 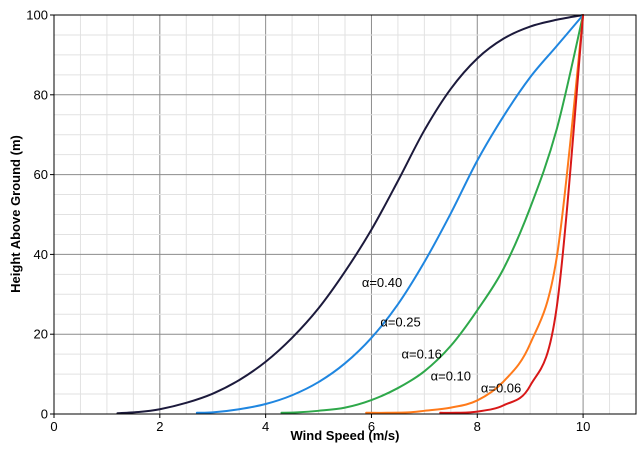 I want to click on y-tick-label: 0, so click(x=44, y=414).